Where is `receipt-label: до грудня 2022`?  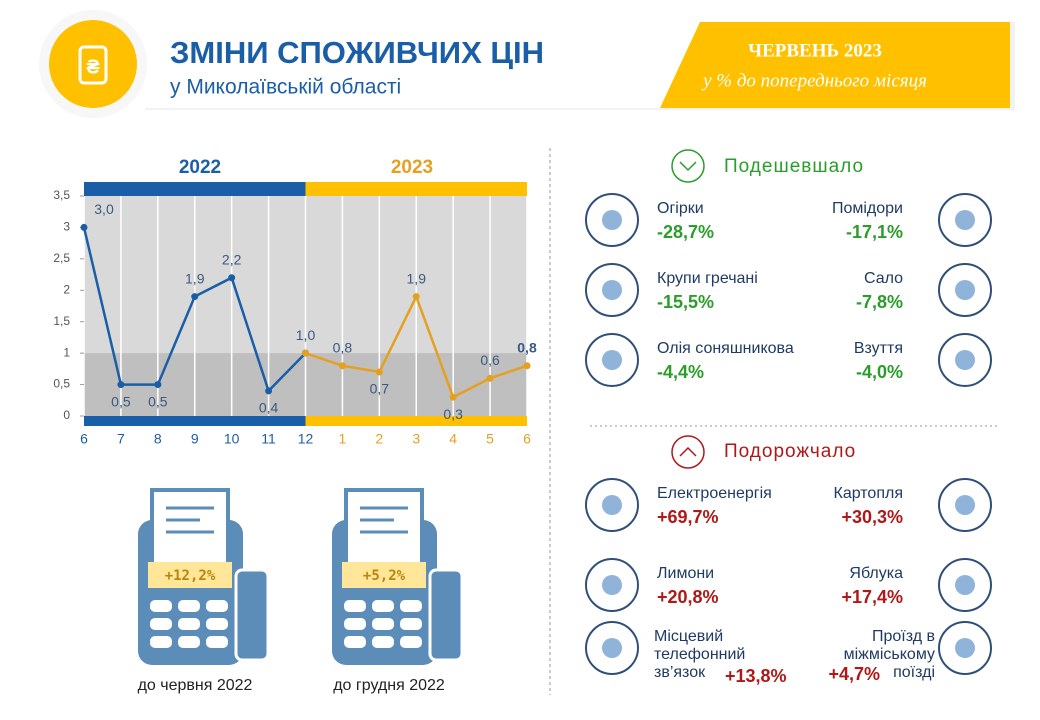 receipt-label: до грудня 2022 is located at coordinates (389, 685).